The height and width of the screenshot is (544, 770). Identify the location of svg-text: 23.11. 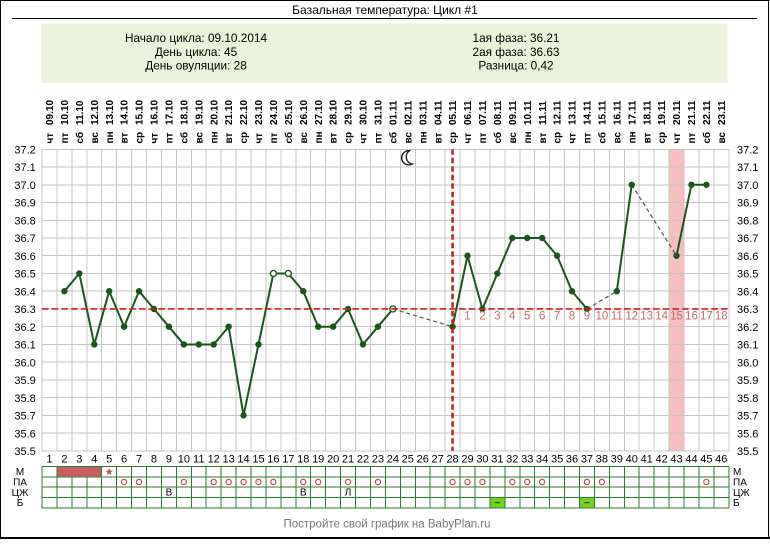
(722, 112).